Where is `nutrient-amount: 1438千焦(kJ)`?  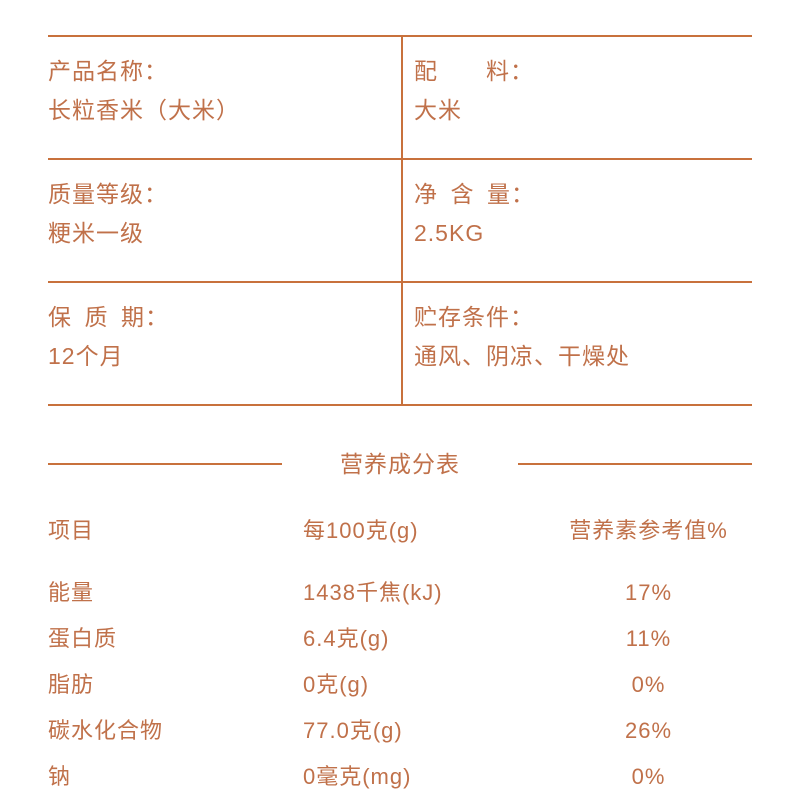 nutrient-amount: 1438千焦(kJ) is located at coordinates (373, 592).